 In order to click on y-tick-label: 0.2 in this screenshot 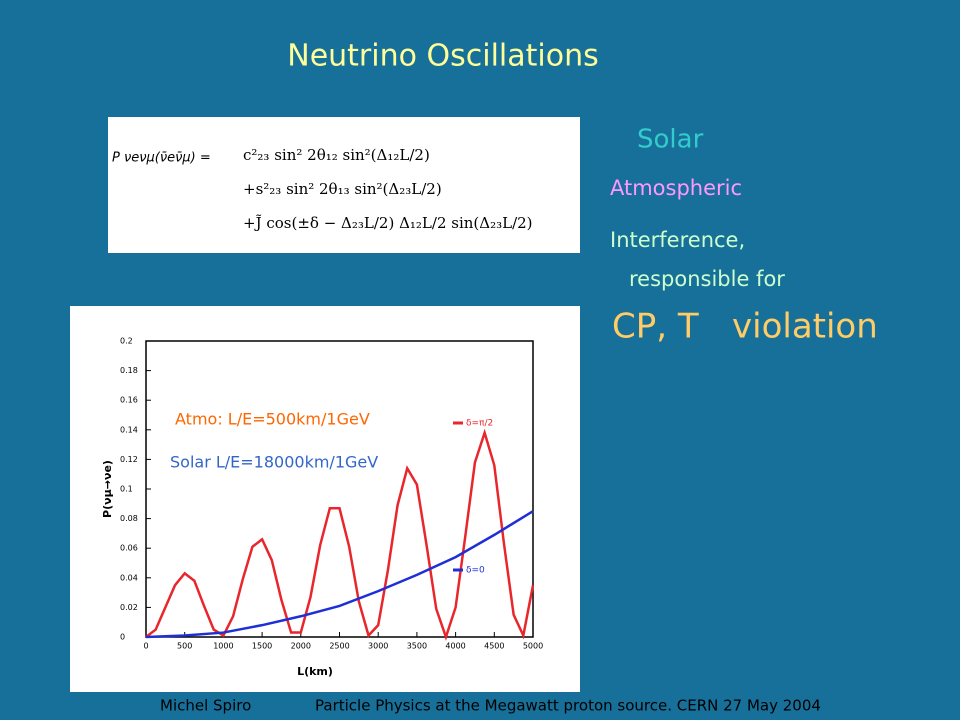, I will do `click(126, 341)`.